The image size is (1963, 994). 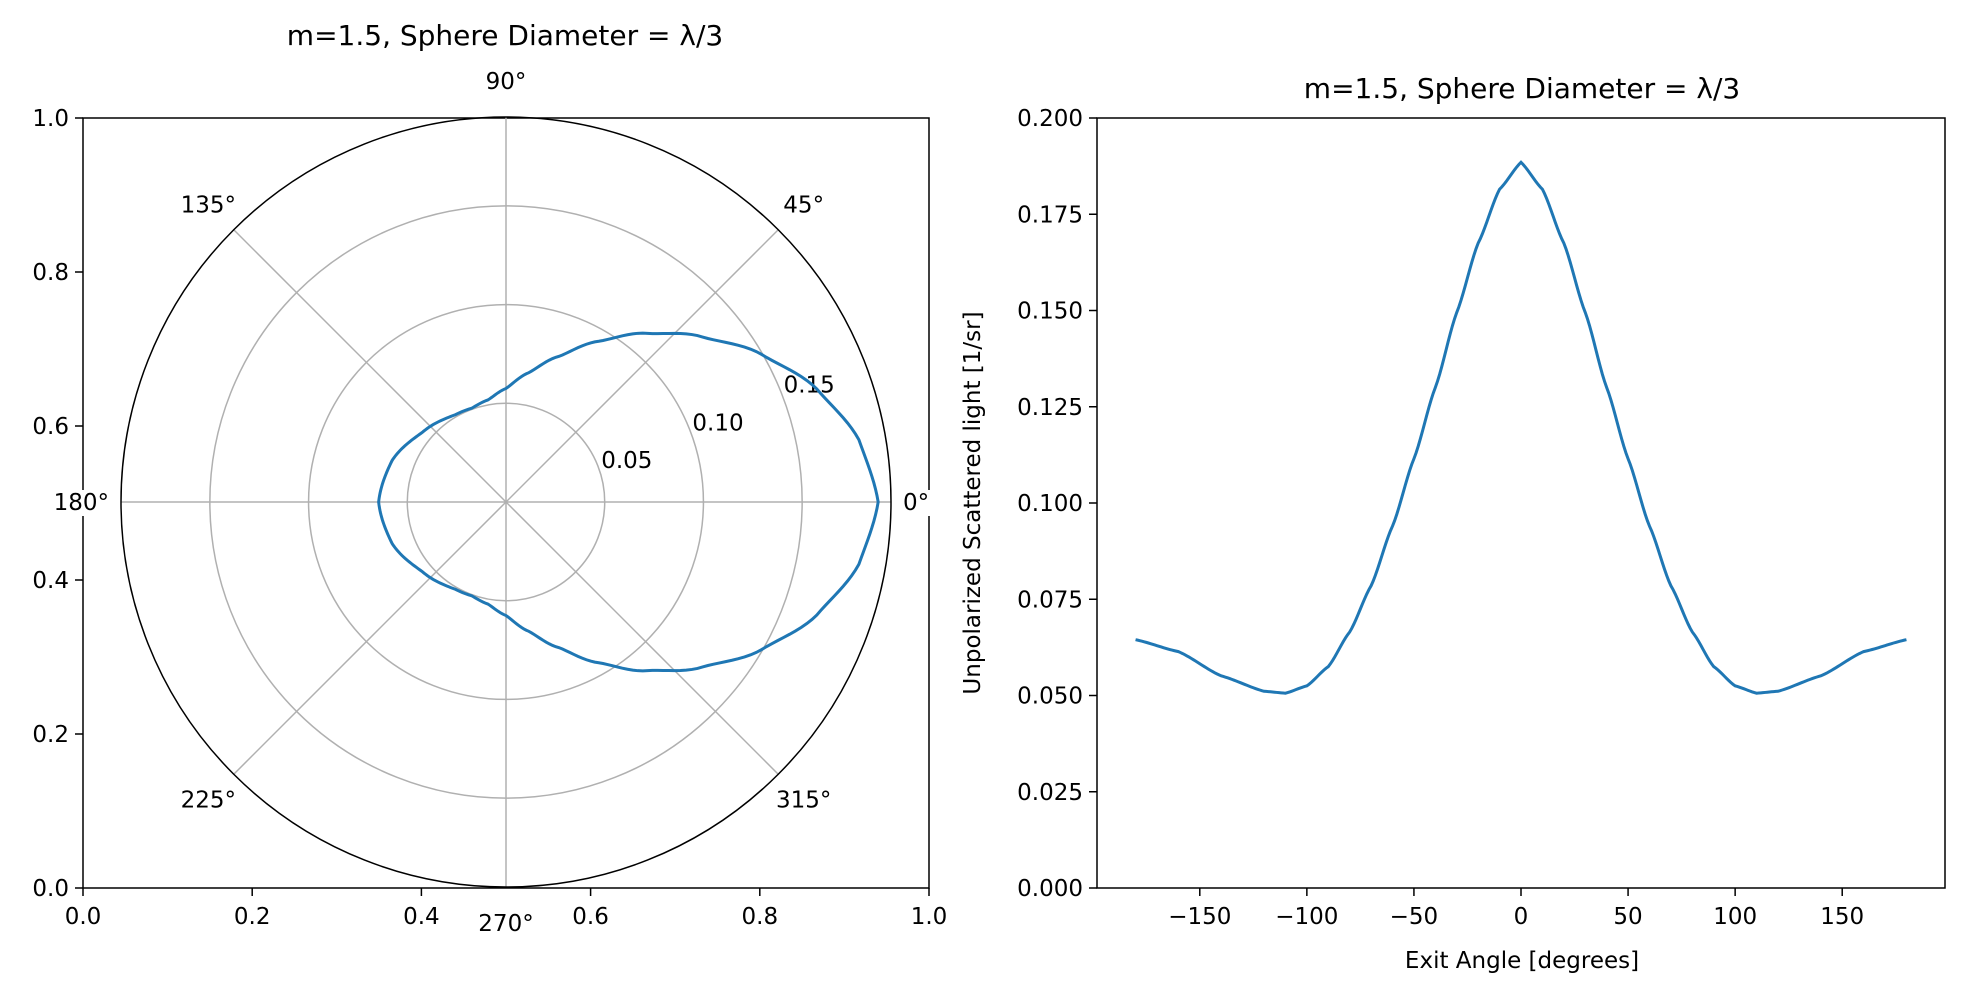 I want to click on polar-radial-labels: 0.05 0.10 0.15, so click(x=718, y=424).